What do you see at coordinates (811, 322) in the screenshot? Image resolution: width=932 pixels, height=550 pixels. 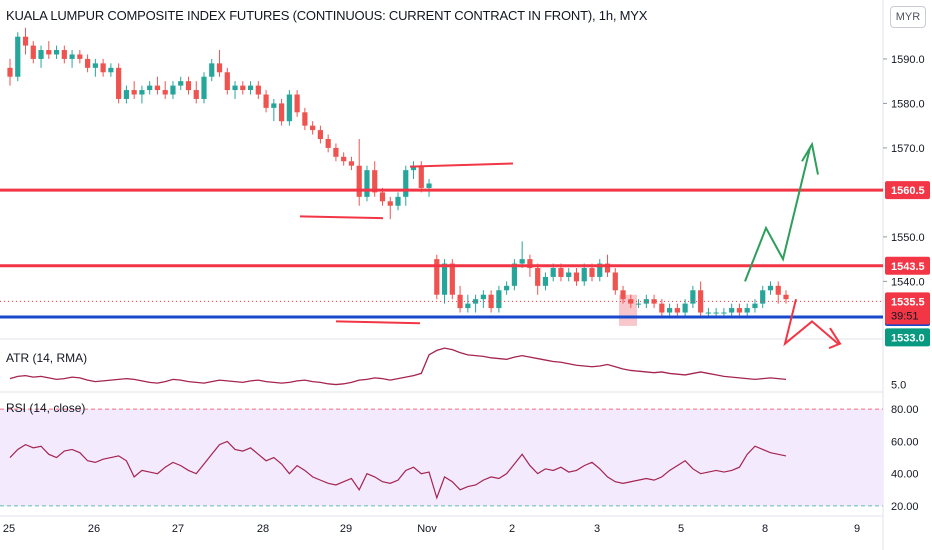 I see `projection-down-path` at bounding box center [811, 322].